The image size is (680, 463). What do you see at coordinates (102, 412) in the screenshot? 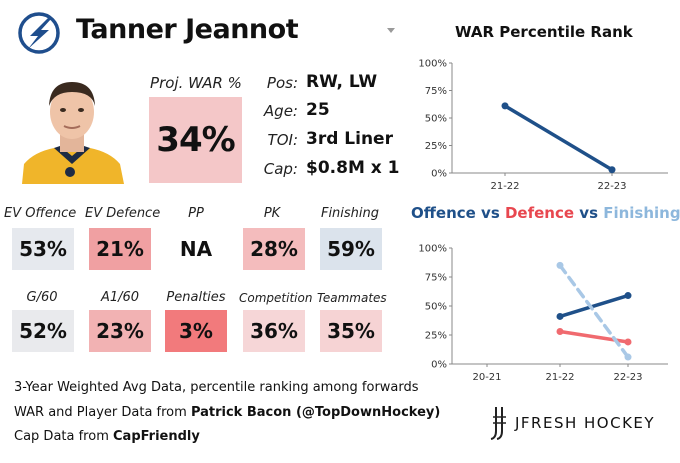
I see `footer-war-source-prefix: WAR and Player Data from` at bounding box center [102, 412].